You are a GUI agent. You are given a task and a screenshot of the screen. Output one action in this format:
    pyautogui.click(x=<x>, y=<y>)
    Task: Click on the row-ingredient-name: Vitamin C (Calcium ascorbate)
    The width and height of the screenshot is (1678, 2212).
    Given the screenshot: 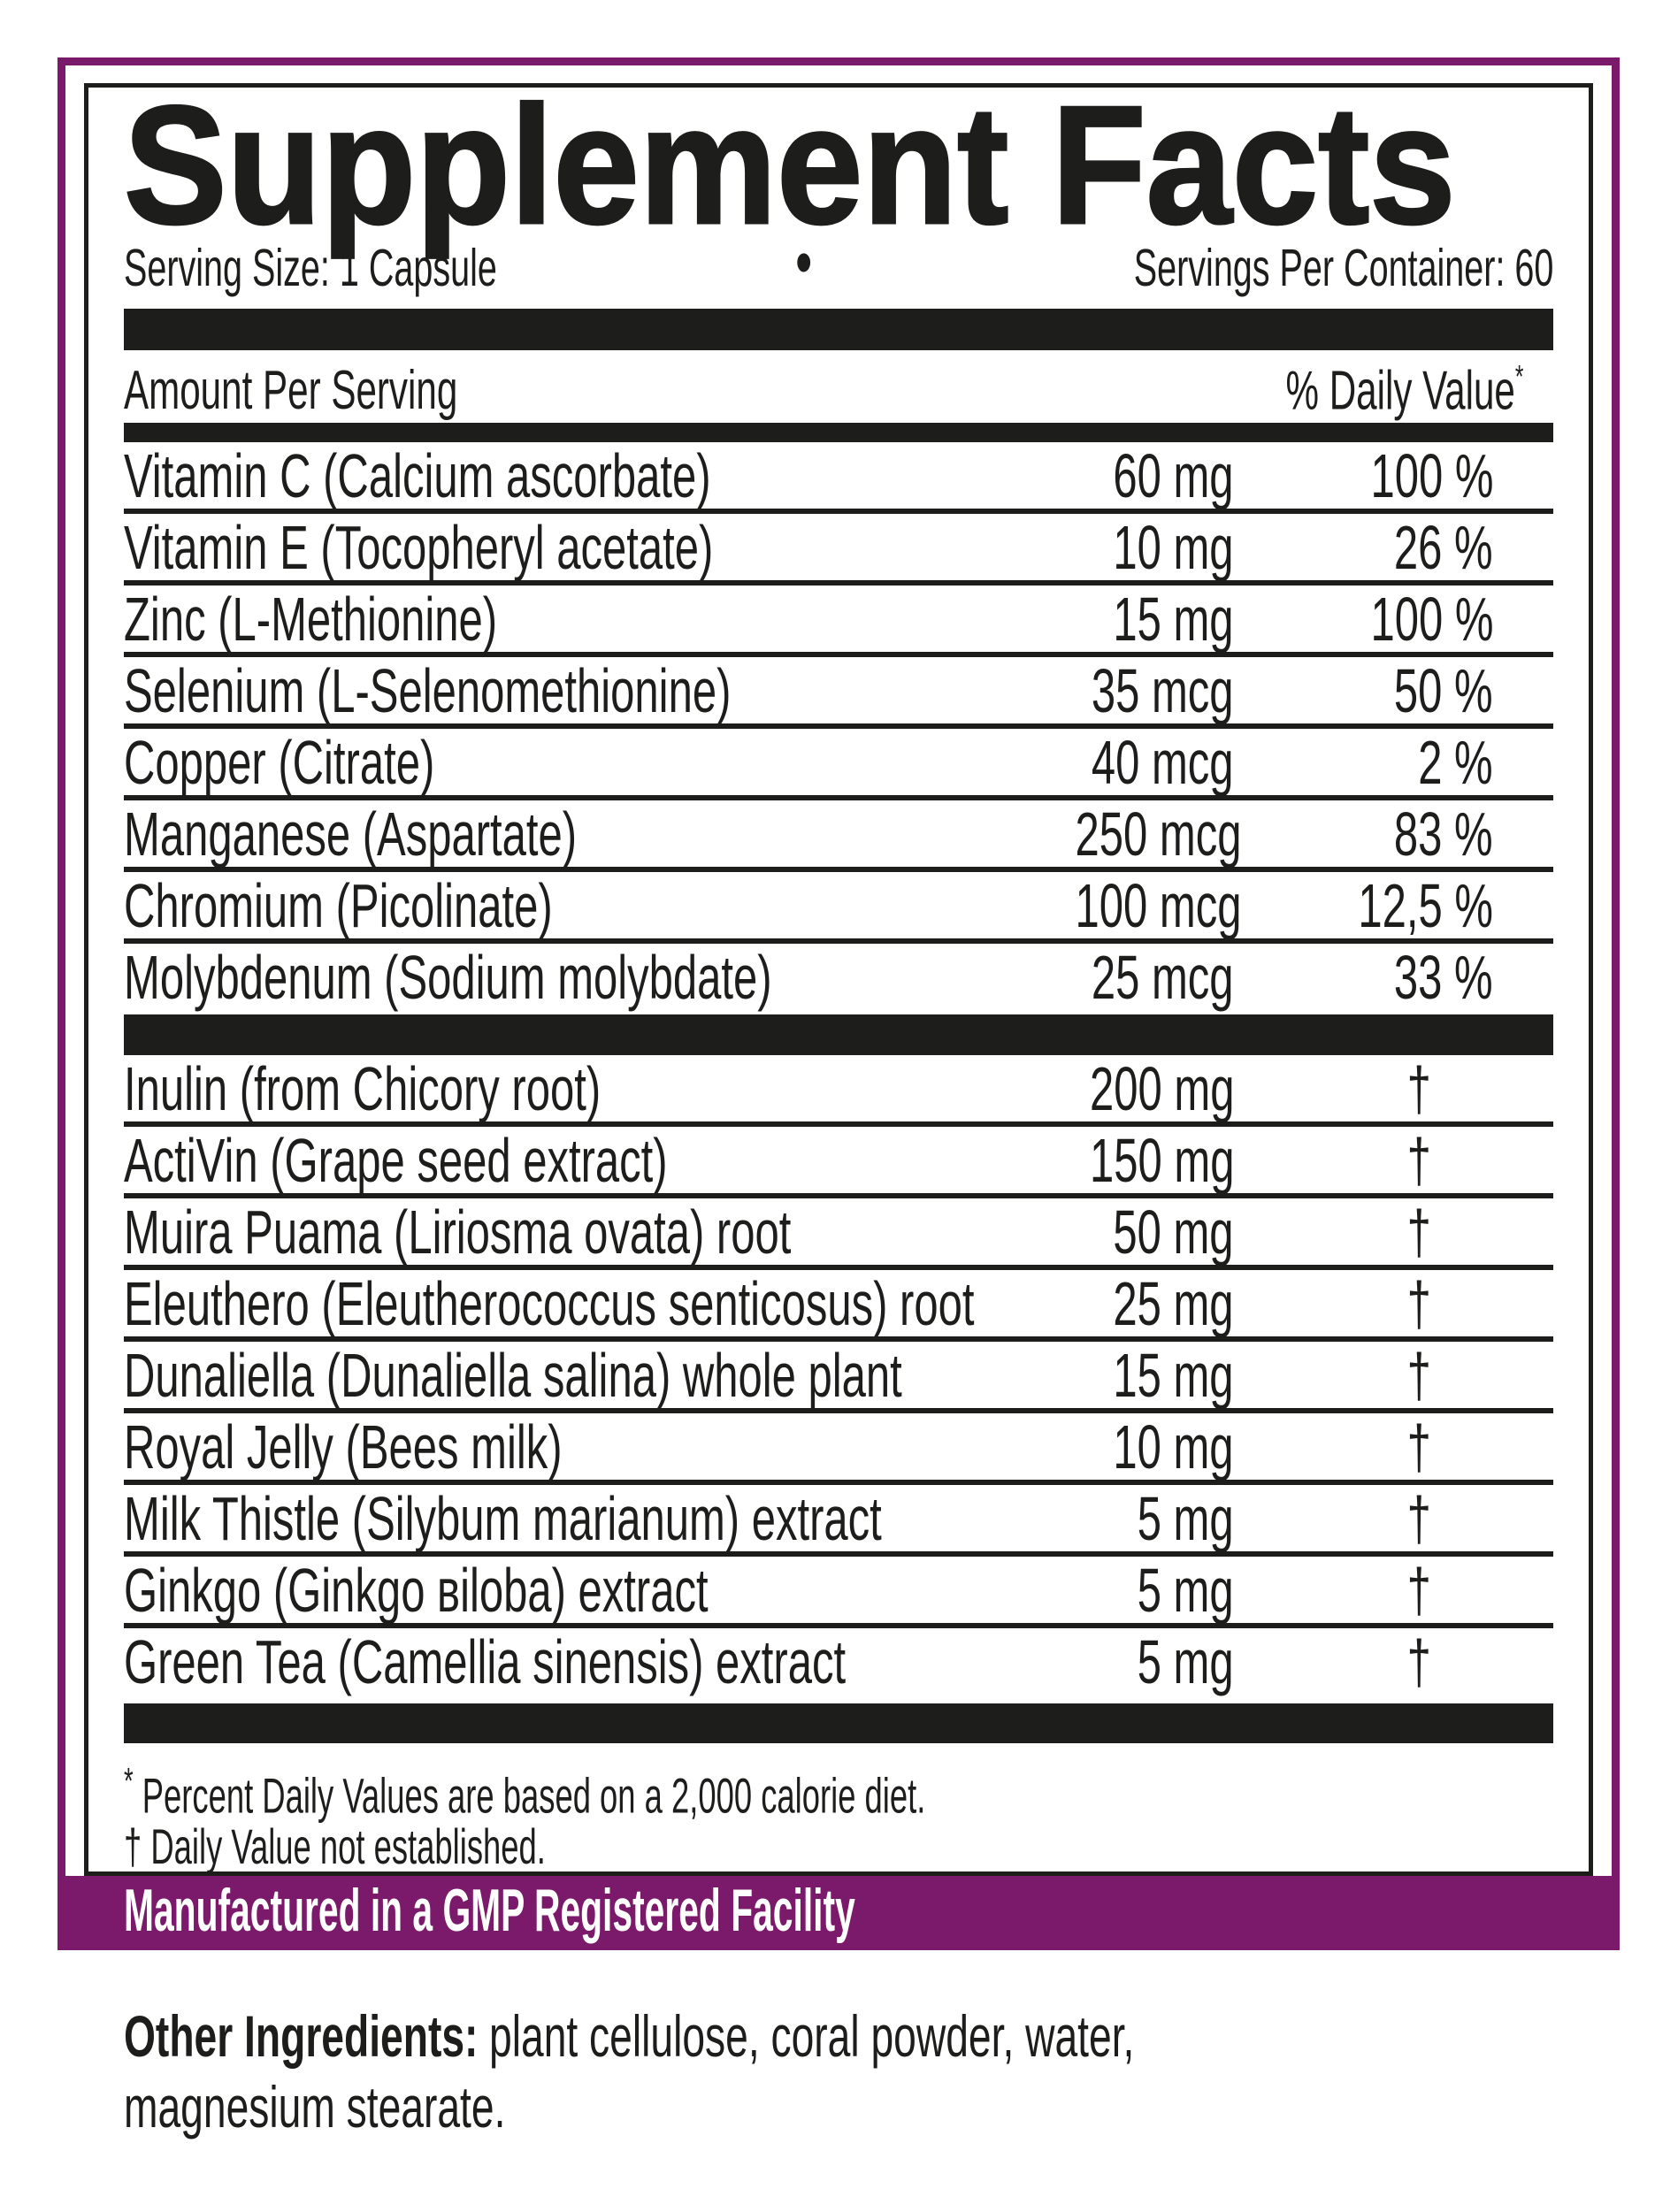 What is the action you would take?
    pyautogui.click(x=564, y=475)
    